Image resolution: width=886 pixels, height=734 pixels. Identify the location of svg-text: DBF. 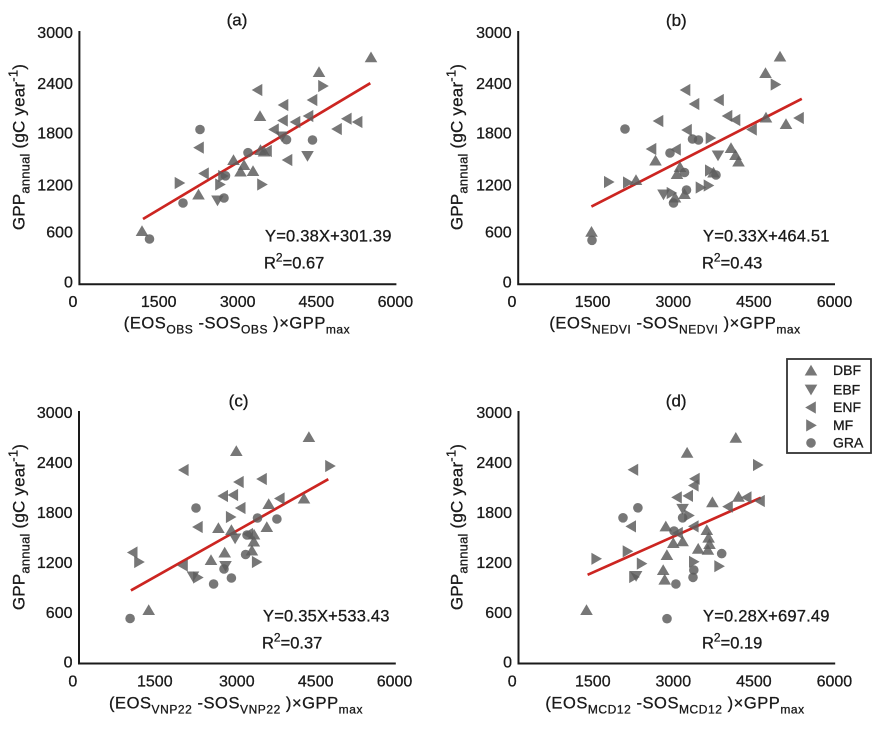
(847, 370).